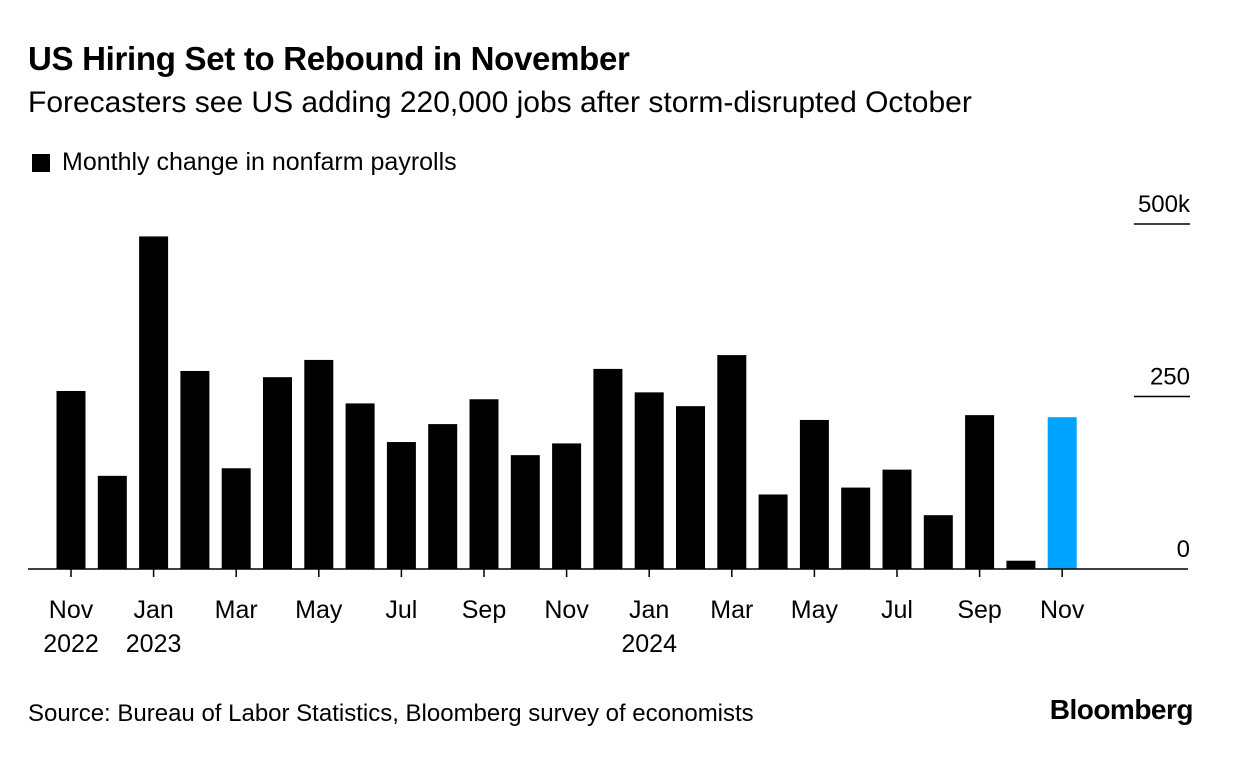  I want to click on x-tick-year-label: 2023, so click(154, 644).